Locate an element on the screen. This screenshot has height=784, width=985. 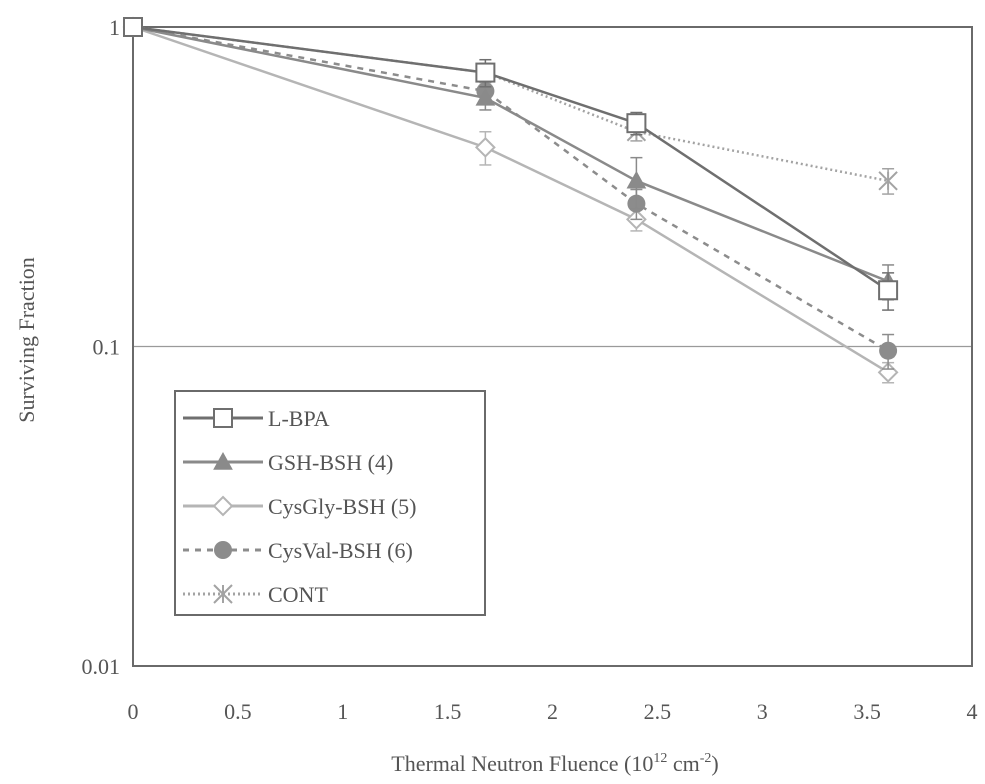
x-axis-label-mid: cm is located at coordinates (683, 763).